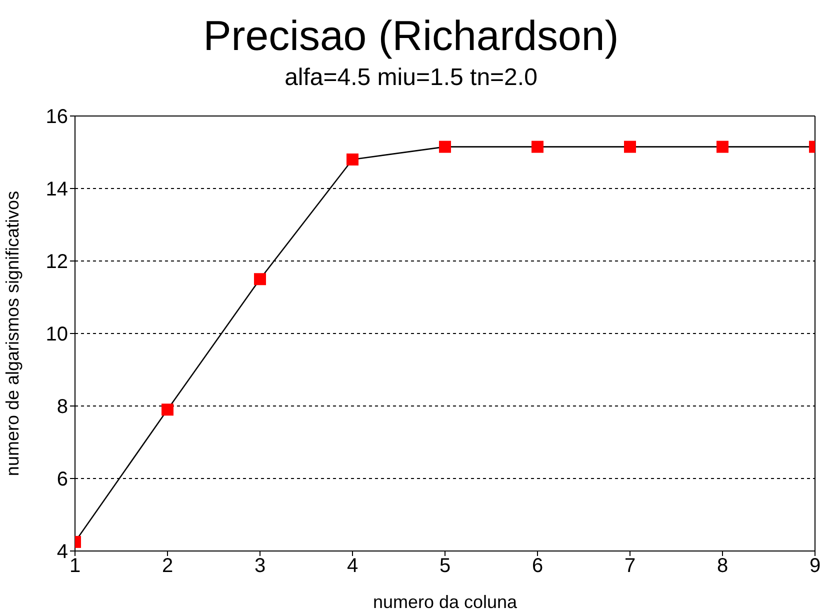  Describe the element at coordinates (411, 78) in the screenshot. I see `chart-subtitle: alfa=4.5 miu=1.5 tn=2.0` at that location.